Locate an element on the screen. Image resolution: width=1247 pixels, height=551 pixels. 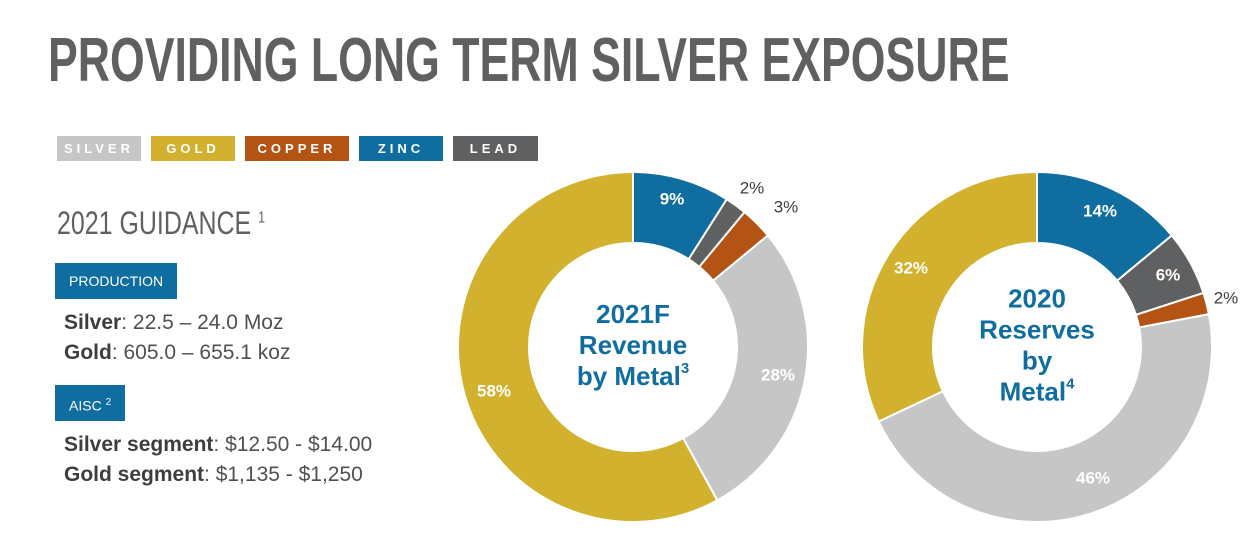
silver-production-line: Silver: 22.5 – 24.0 Moz is located at coordinates (174, 323).